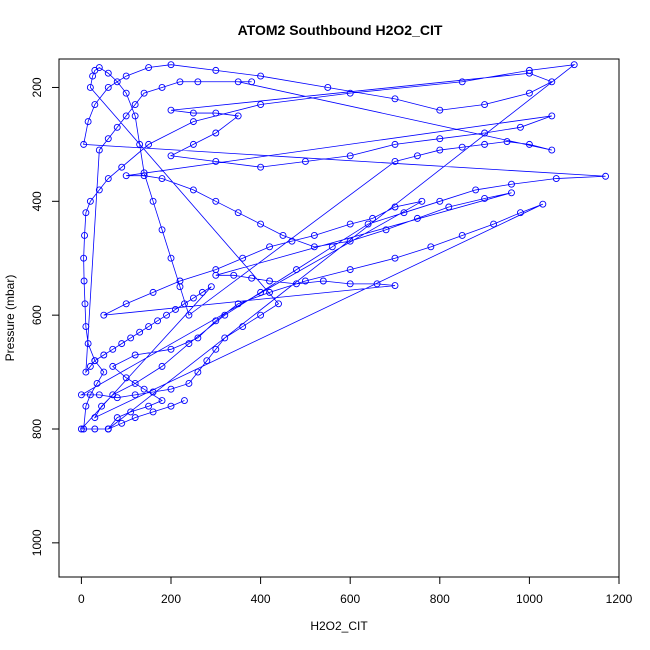  What do you see at coordinates (529, 599) in the screenshot?
I see `x-tick-label: 1000` at bounding box center [529, 599].